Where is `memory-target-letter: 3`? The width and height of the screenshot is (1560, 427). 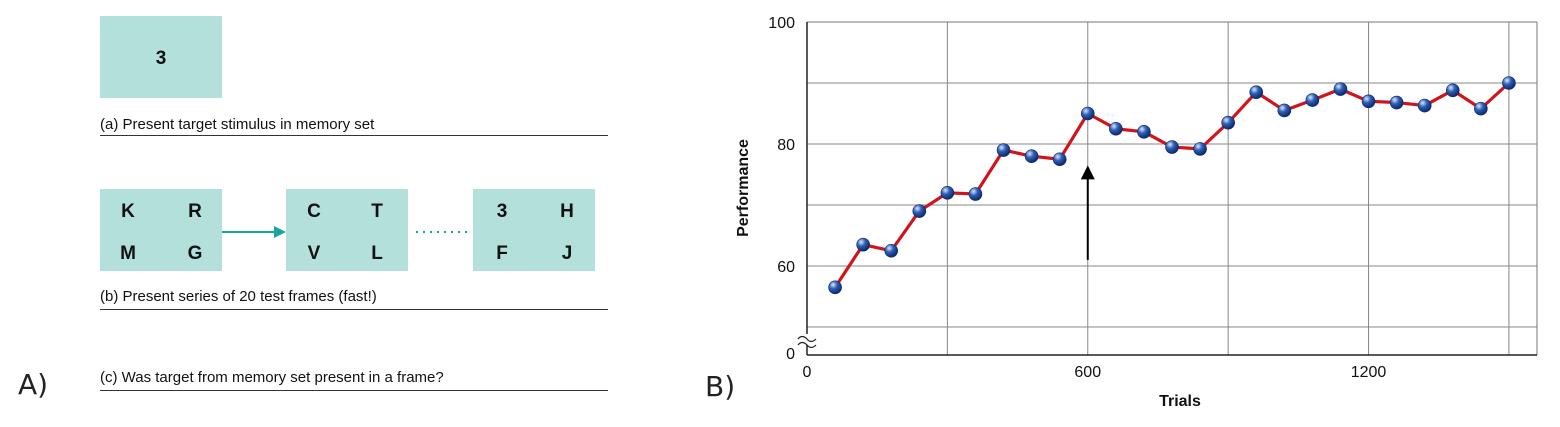
memory-target-letter: 3 is located at coordinates (161, 58).